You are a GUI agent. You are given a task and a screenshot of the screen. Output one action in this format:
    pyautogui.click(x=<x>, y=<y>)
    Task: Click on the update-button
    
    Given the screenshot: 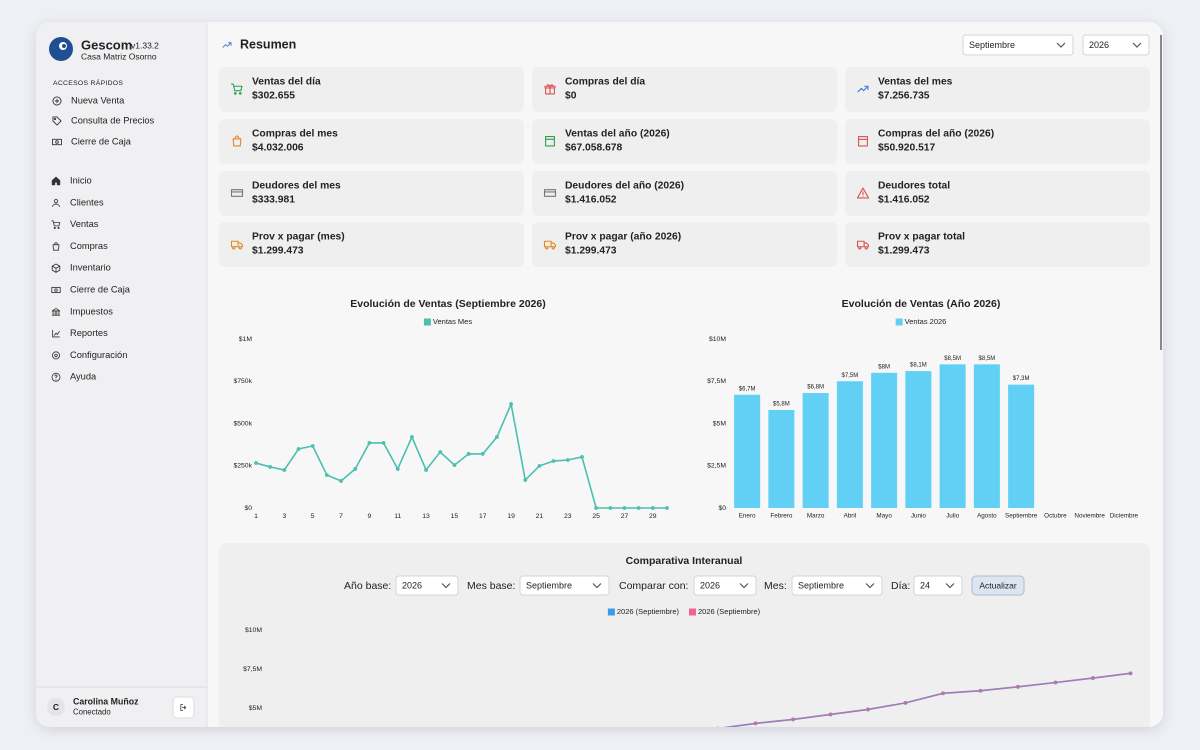 What is the action you would take?
    pyautogui.click(x=998, y=585)
    